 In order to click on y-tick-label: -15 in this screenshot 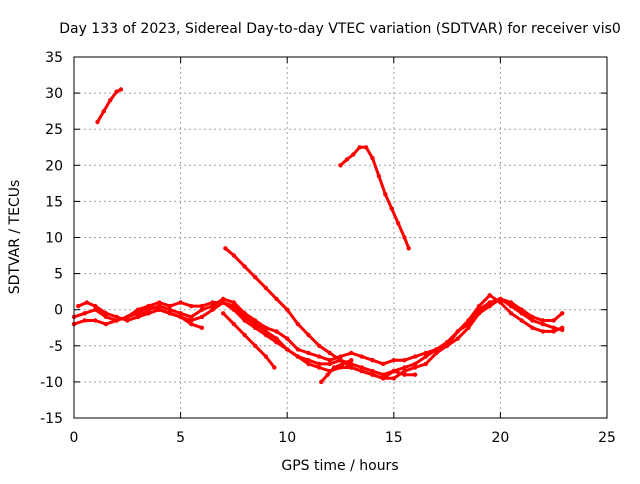, I will do `click(51, 419)`.